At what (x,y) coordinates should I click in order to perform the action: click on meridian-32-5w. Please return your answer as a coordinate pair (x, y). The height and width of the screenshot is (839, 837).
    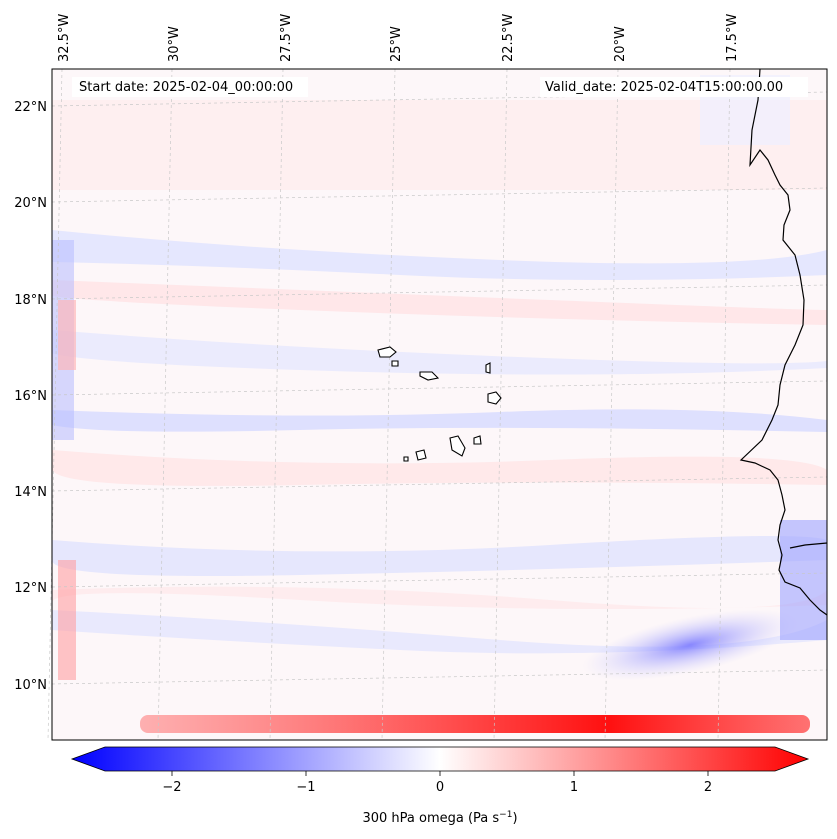
    Looking at the image, I should click on (55, 404).